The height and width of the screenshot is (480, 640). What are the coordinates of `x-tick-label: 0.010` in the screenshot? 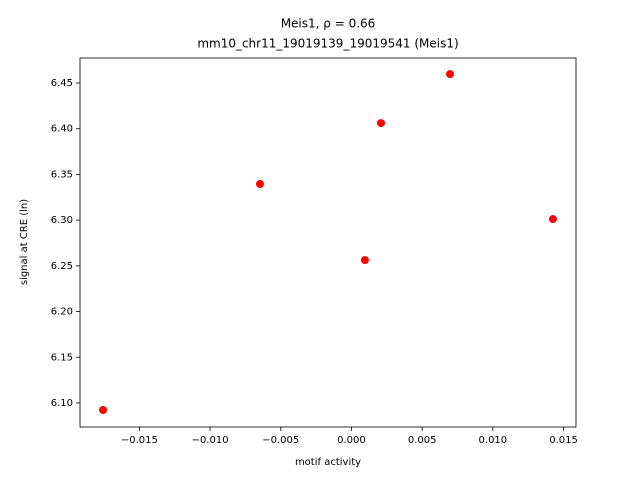 It's located at (493, 440).